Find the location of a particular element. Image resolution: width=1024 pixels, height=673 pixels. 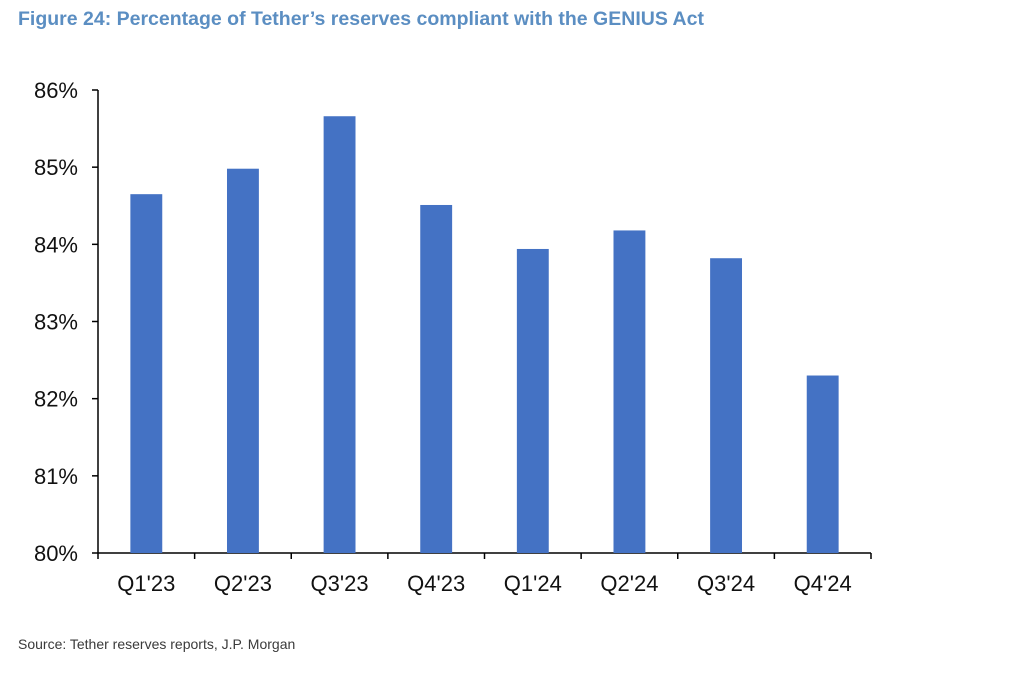

y-tick-label: 81% is located at coordinates (56, 476).